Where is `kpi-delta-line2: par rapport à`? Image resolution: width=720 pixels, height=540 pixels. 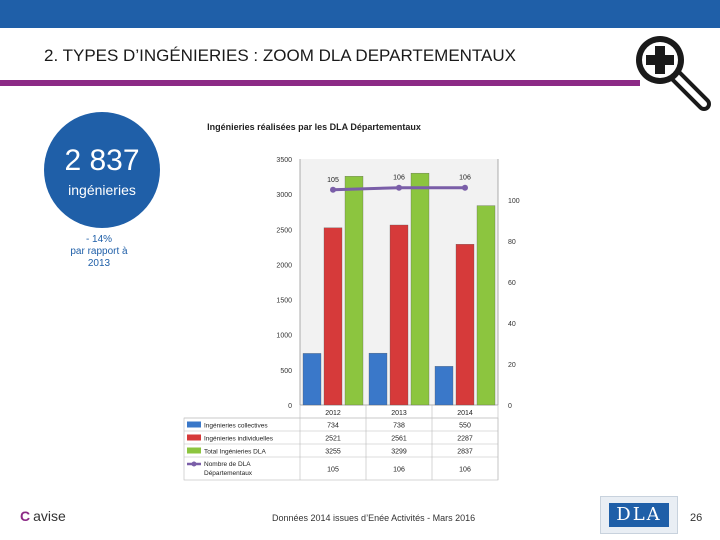
kpi-delta-line2: par rapport à is located at coordinates (99, 251).